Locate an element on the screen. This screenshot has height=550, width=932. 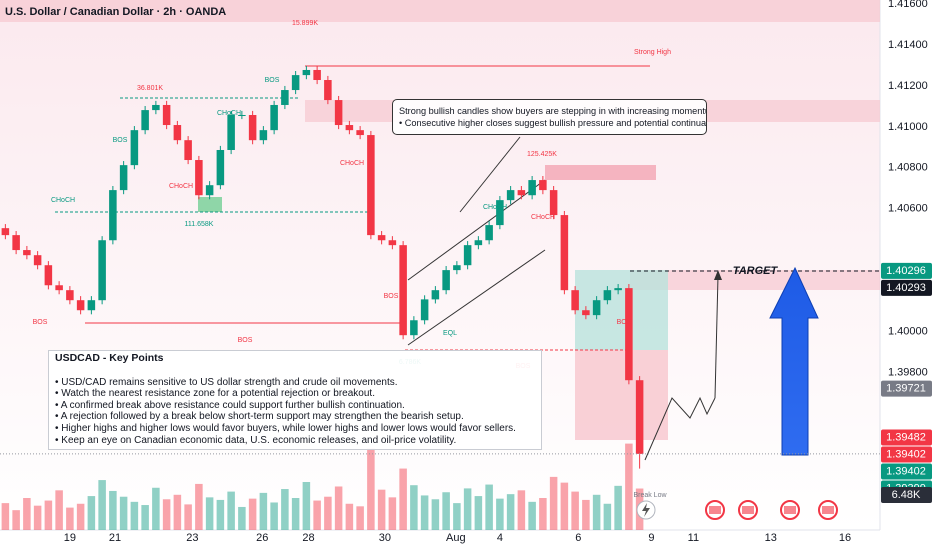
x-tick-label: 19 is located at coordinates (70, 538).